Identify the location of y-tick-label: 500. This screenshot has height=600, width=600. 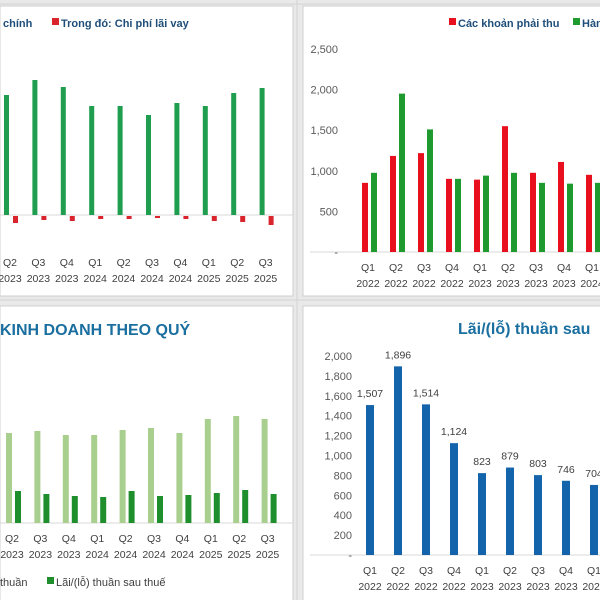
(329, 212).